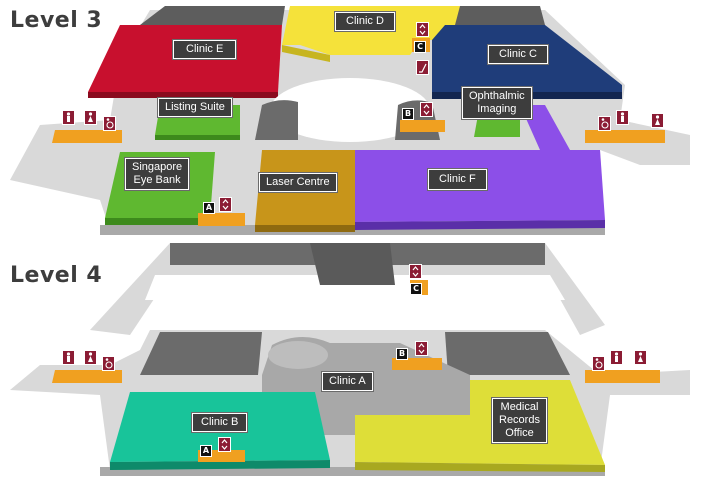 This screenshot has width=711, height=484. What do you see at coordinates (480, 467) in the screenshot?
I see `medical-records-area-side` at bounding box center [480, 467].